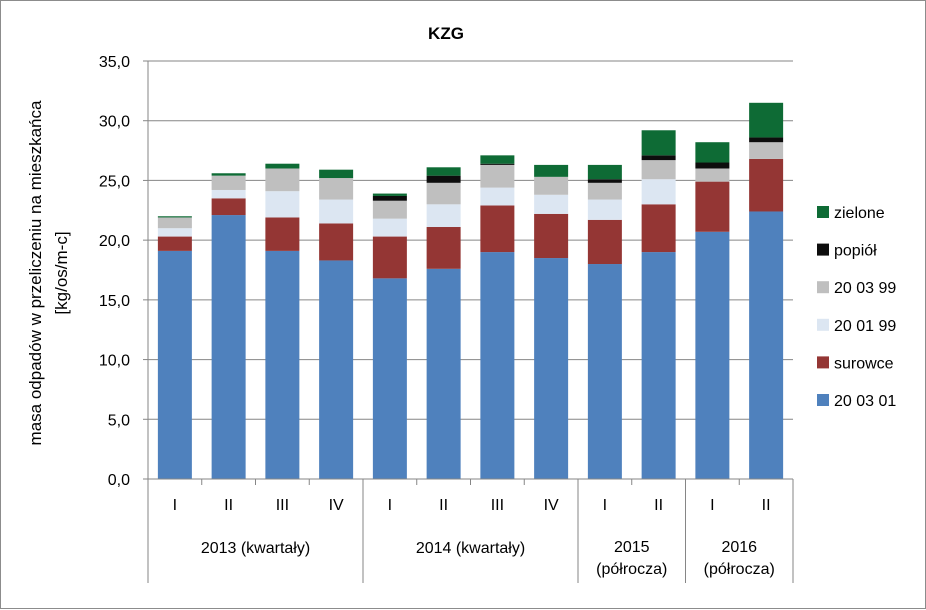  Describe the element at coordinates (114, 122) in the screenshot. I see `y-tick-label: 30,0` at that location.